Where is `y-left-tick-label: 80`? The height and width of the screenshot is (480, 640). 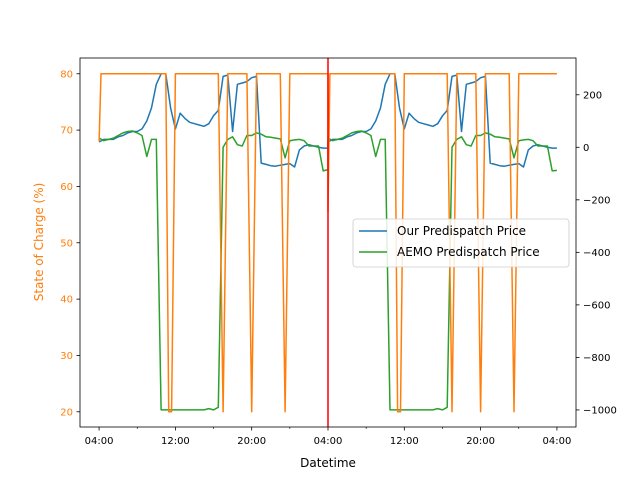
y-left-tick-label: 80 is located at coordinates (66, 74).